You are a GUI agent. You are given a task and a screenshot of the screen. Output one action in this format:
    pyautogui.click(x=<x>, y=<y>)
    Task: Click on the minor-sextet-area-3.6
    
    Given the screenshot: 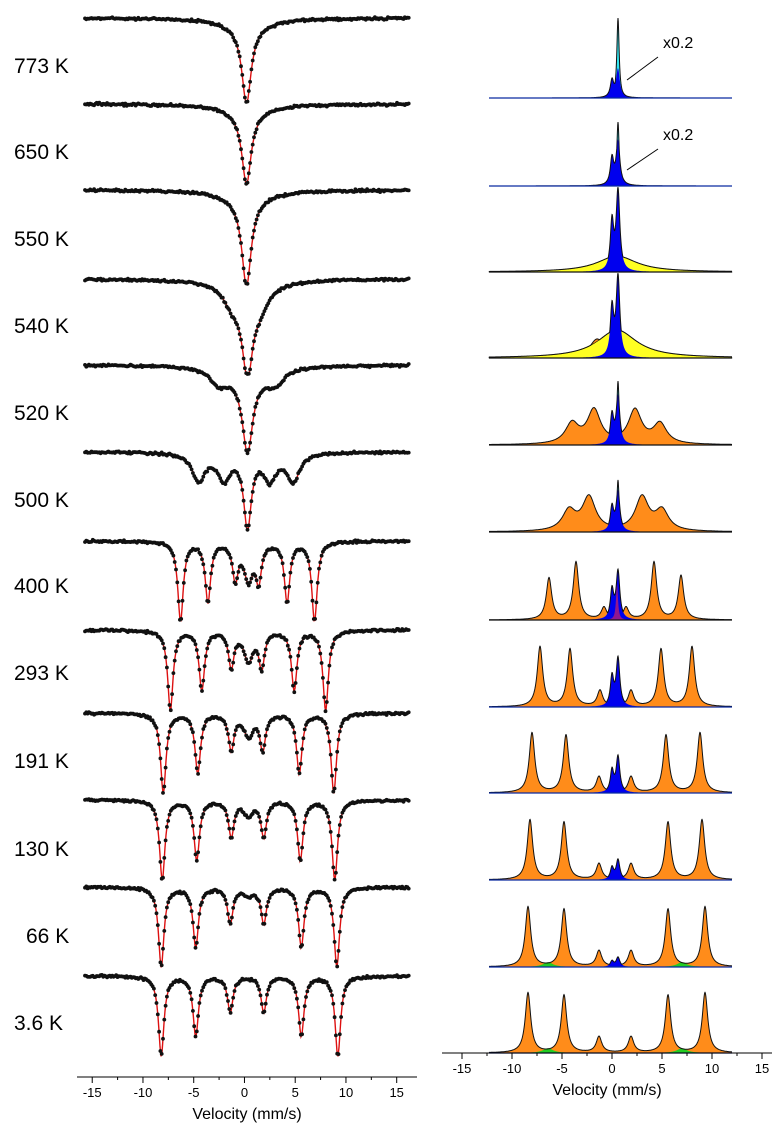 What is the action you would take?
    pyautogui.click(x=610, y=1050)
    